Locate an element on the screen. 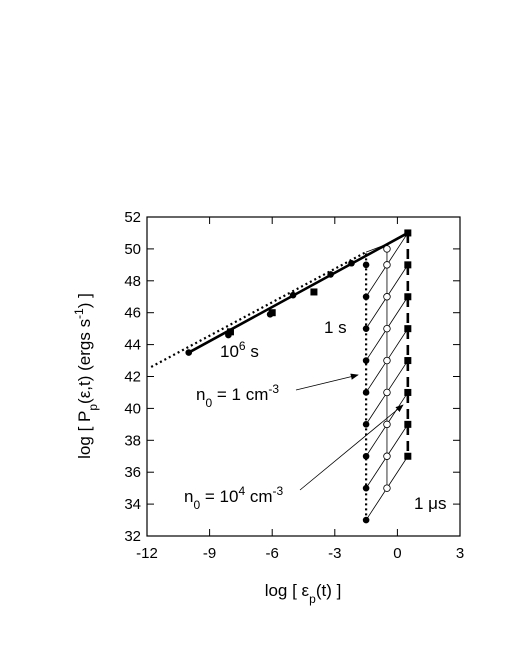  x-axis-label: log [ εp(t) ] is located at coordinates (303, 593).